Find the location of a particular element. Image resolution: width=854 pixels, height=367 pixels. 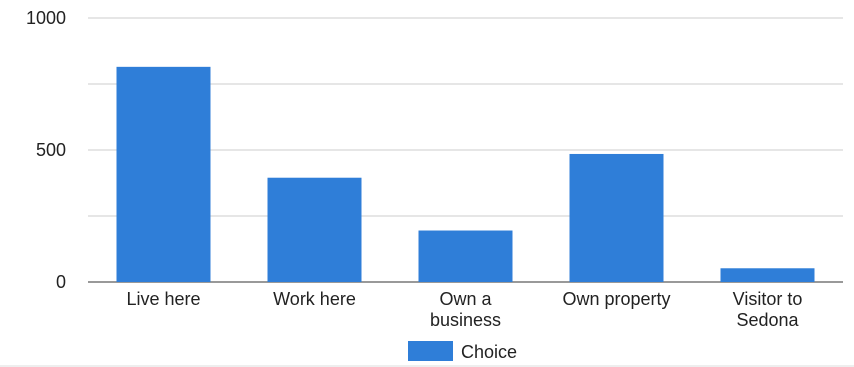

y-axis-tick-labels: 0 500 1000 is located at coordinates (46, 150).